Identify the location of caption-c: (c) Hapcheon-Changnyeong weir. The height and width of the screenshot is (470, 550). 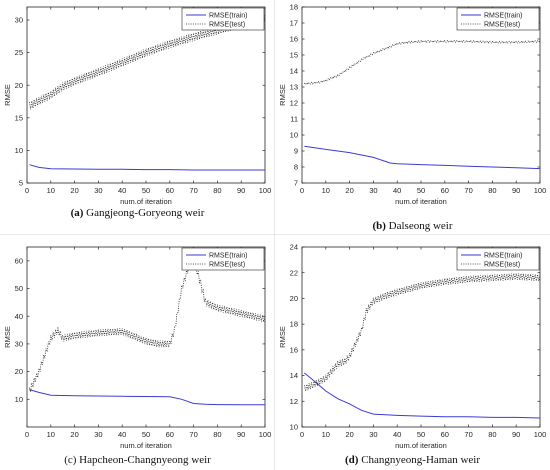
(137, 460).